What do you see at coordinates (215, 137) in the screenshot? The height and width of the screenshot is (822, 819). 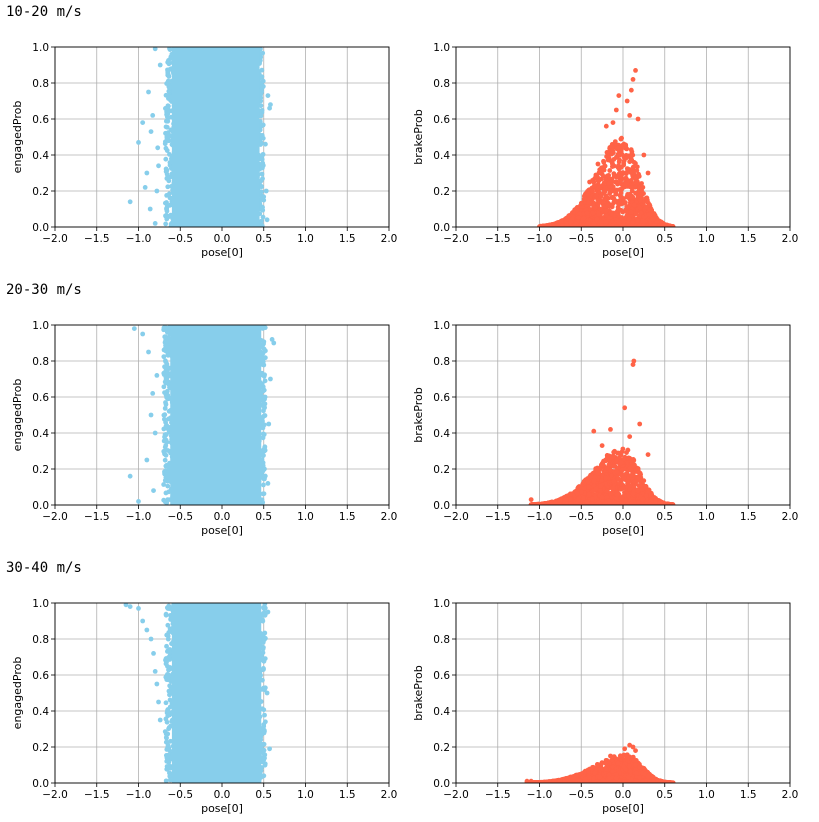 I see `scatter-density-core` at bounding box center [215, 137].